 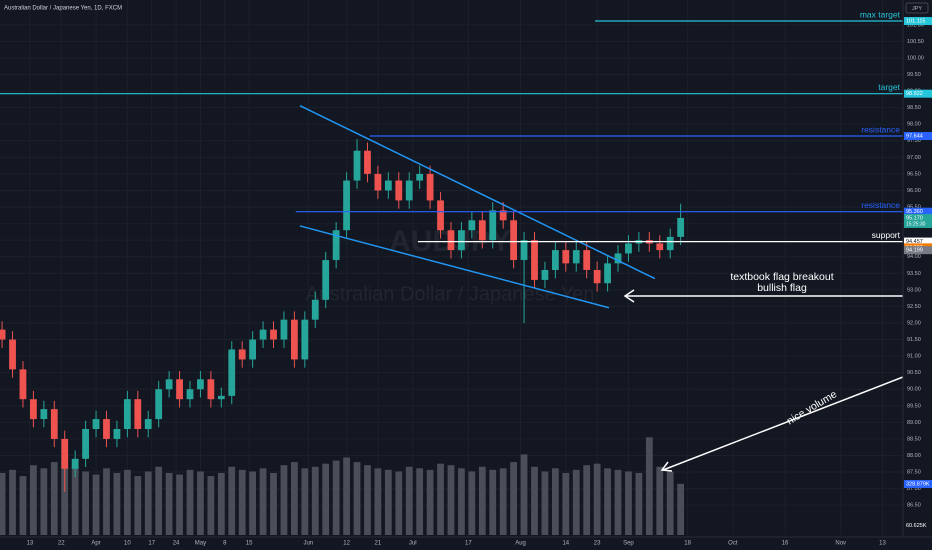 What do you see at coordinates (781, 277) in the screenshot?
I see `note: textbook flag breakout` at bounding box center [781, 277].